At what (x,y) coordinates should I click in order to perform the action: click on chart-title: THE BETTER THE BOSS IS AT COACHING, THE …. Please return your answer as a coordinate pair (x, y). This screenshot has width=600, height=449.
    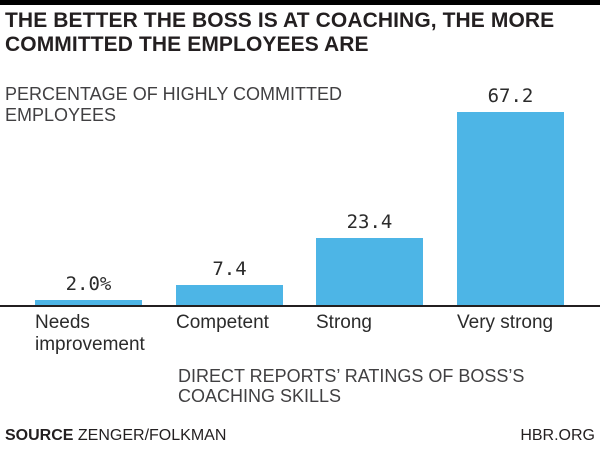
    Looking at the image, I should click on (280, 32).